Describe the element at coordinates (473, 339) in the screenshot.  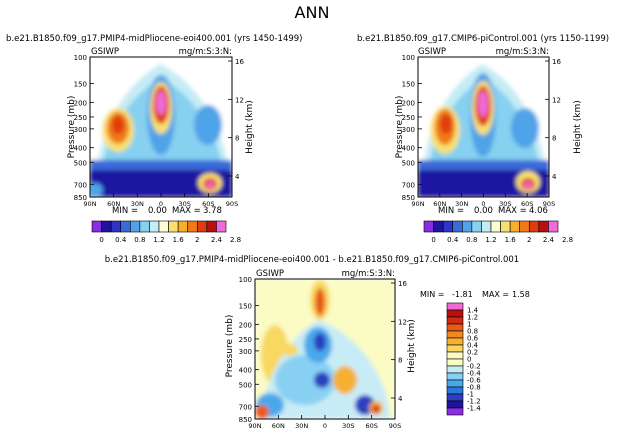
I see `colorbar-label: 0.6` at that location.